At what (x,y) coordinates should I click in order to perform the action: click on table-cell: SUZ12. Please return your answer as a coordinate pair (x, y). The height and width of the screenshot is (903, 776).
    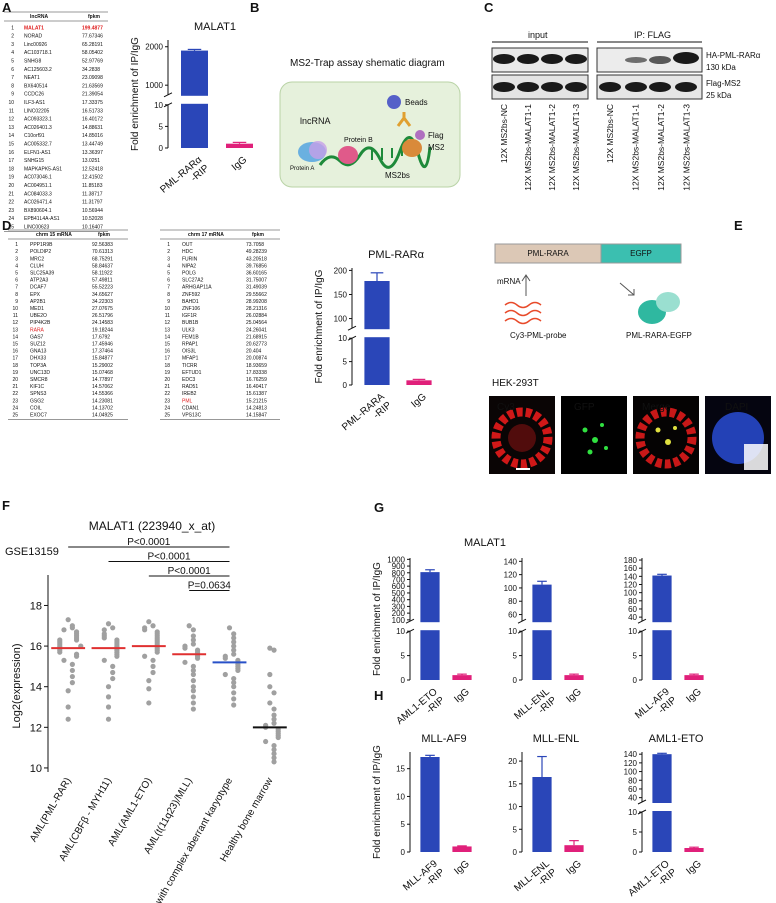
    Looking at the image, I should click on (38, 345).